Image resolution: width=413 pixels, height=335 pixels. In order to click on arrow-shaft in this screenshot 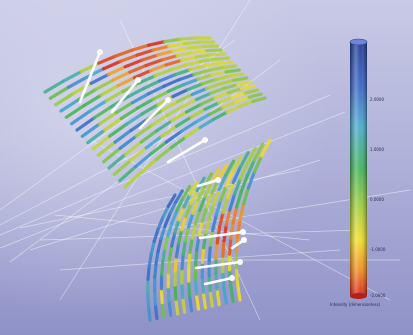, I will do `click(154, 114)`.